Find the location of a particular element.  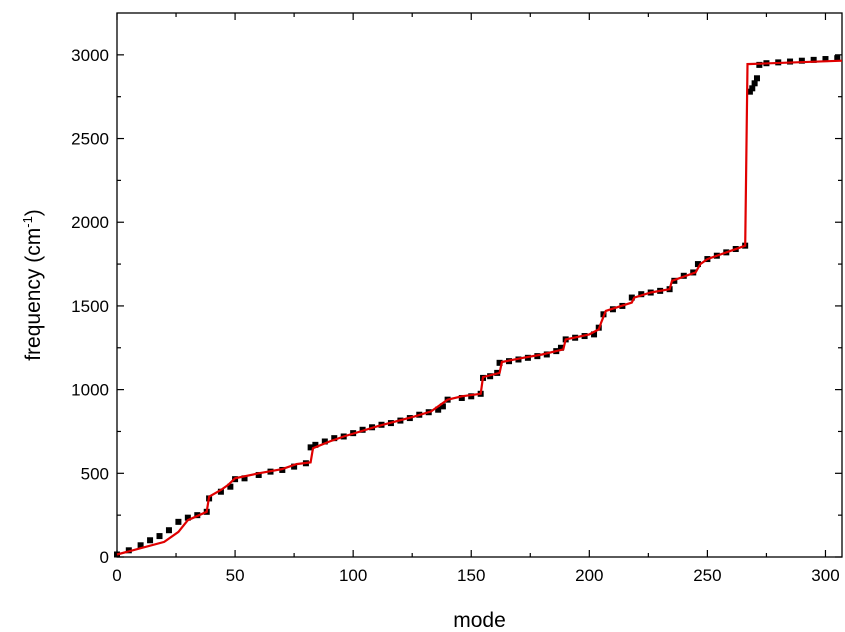

x-tick-label: 150 is located at coordinates (471, 575).